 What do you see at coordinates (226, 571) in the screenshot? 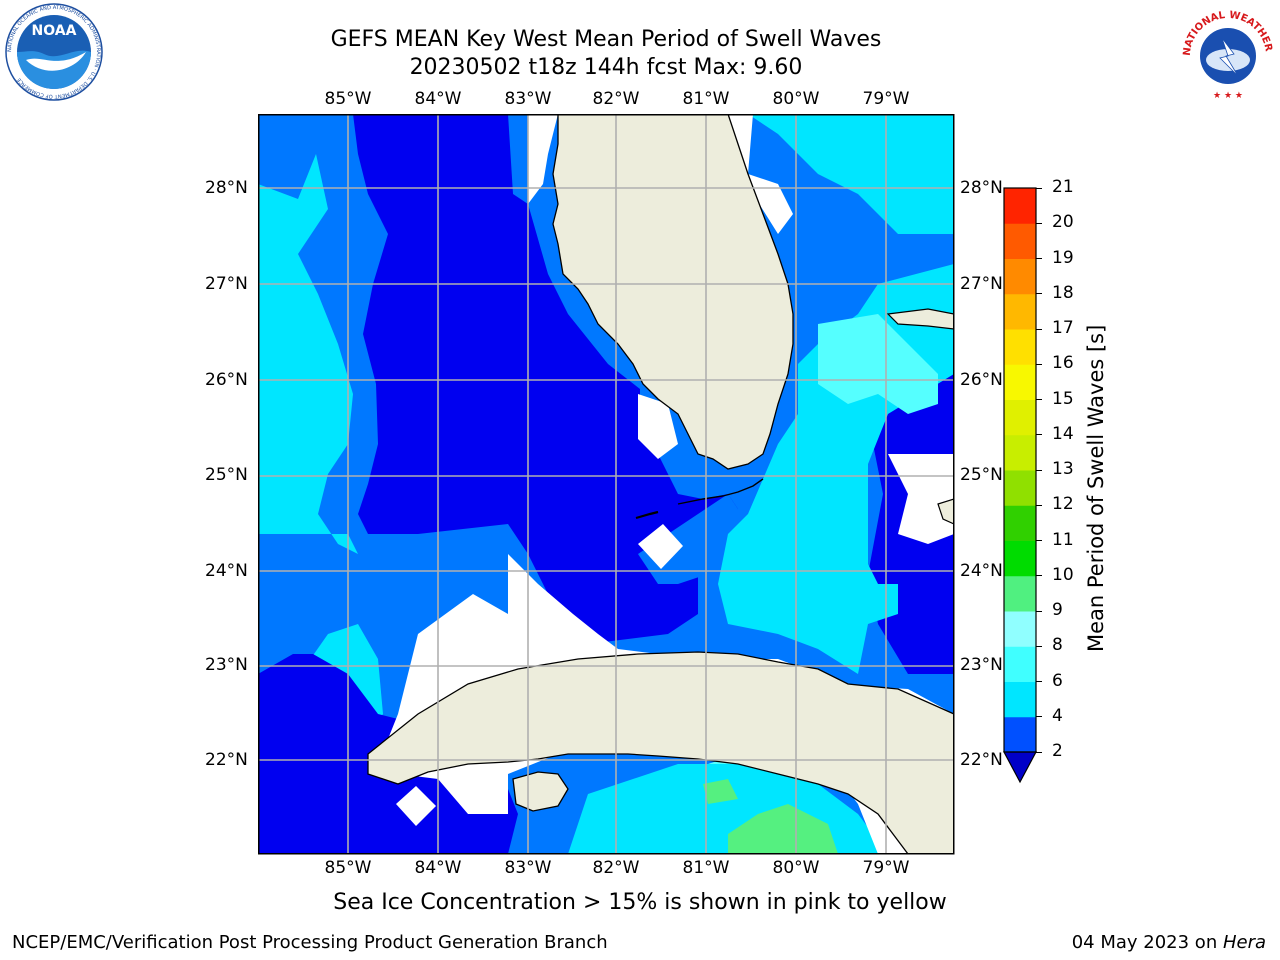
I see `lat-label-left-24n: 24°N` at bounding box center [226, 571].